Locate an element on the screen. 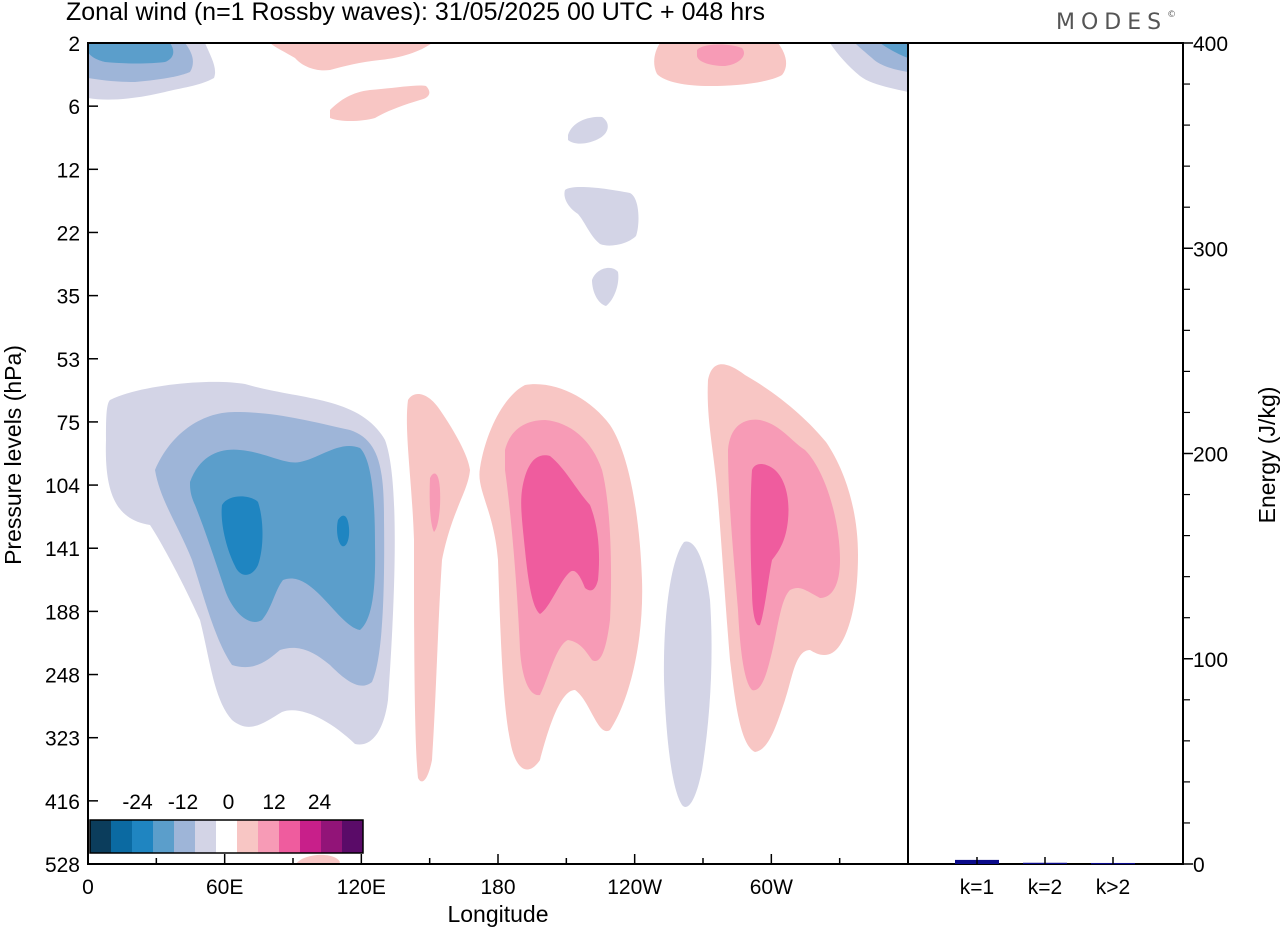  energy-tick-label: 300 is located at coordinates (1210, 249).